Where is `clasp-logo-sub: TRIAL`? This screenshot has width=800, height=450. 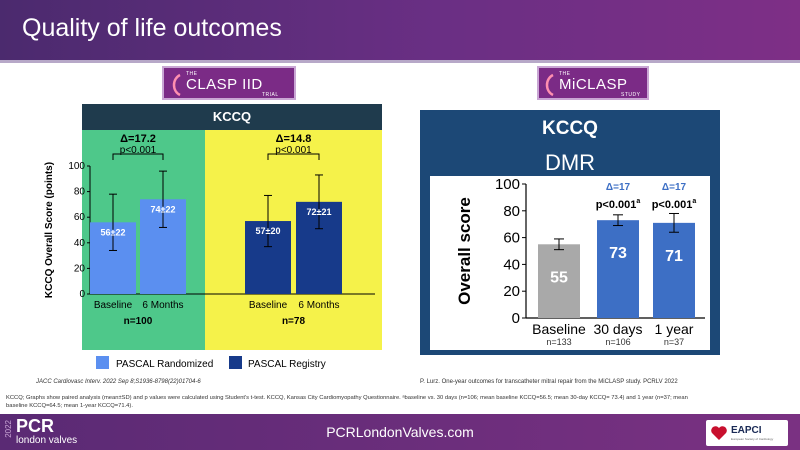 clasp-logo-sub: TRIAL is located at coordinates (270, 95).